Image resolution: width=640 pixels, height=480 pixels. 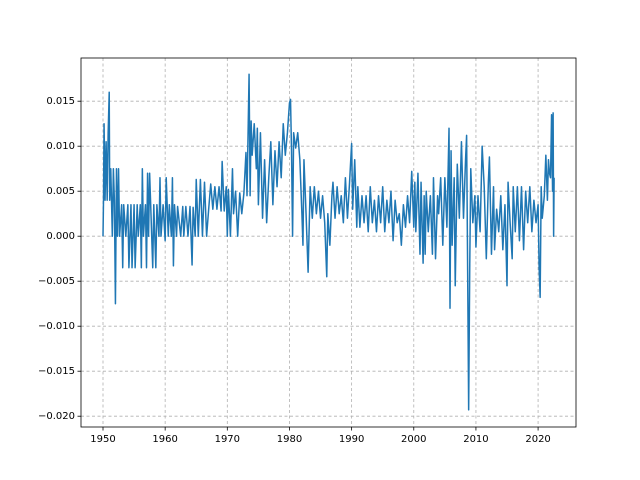 What do you see at coordinates (60, 101) in the screenshot?
I see `y-tick-label: 0.015` at bounding box center [60, 101].